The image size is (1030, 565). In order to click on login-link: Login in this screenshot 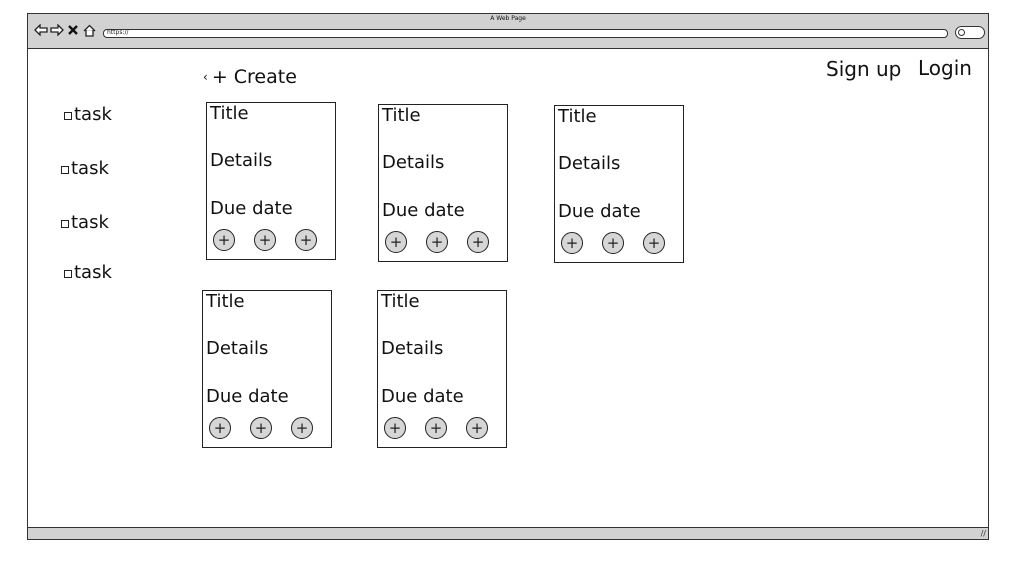, I will do `click(945, 68)`.